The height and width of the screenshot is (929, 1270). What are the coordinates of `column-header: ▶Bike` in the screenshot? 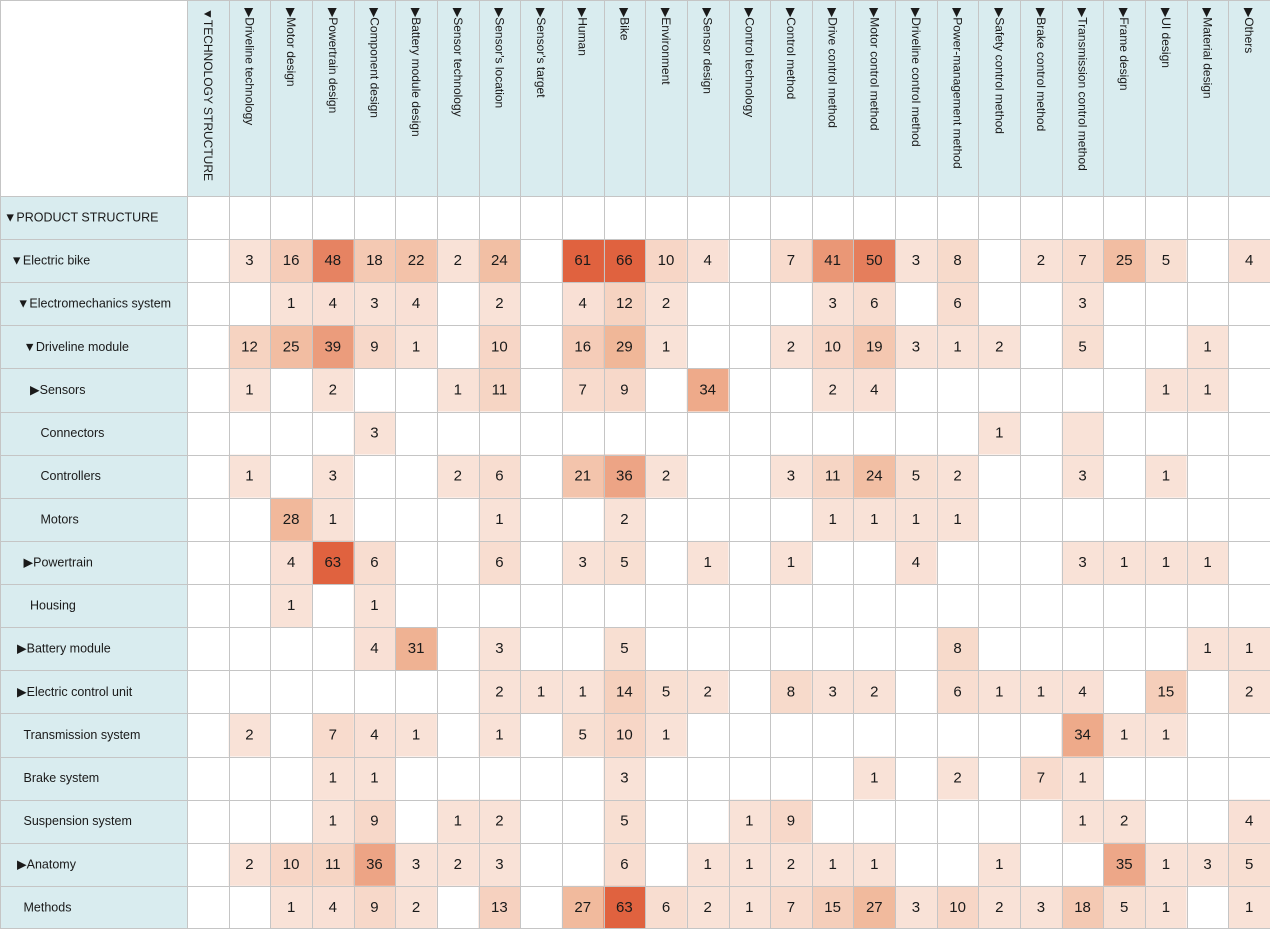 It's located at (624, 24).